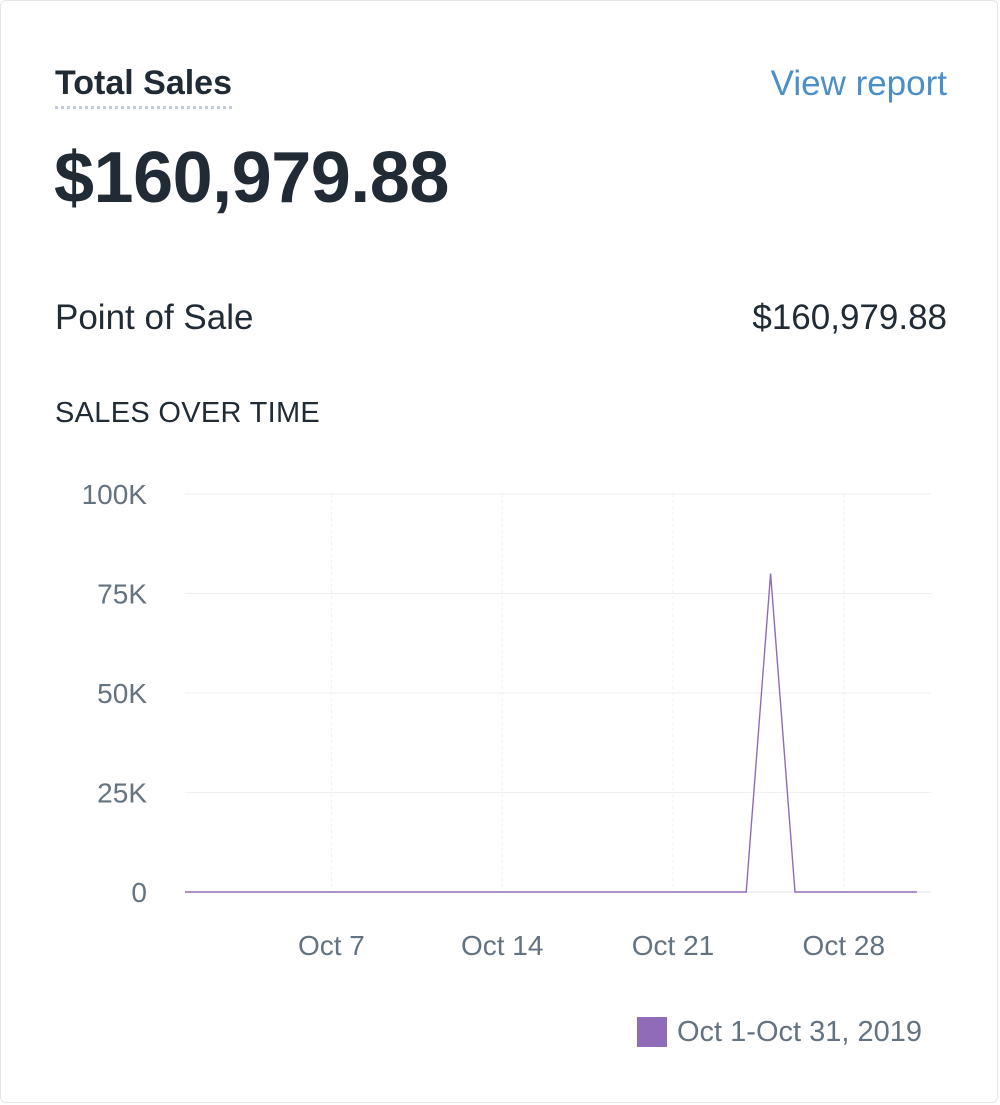  I want to click on legend-label: Oct 1-Oct 31, 2019, so click(799, 1031).